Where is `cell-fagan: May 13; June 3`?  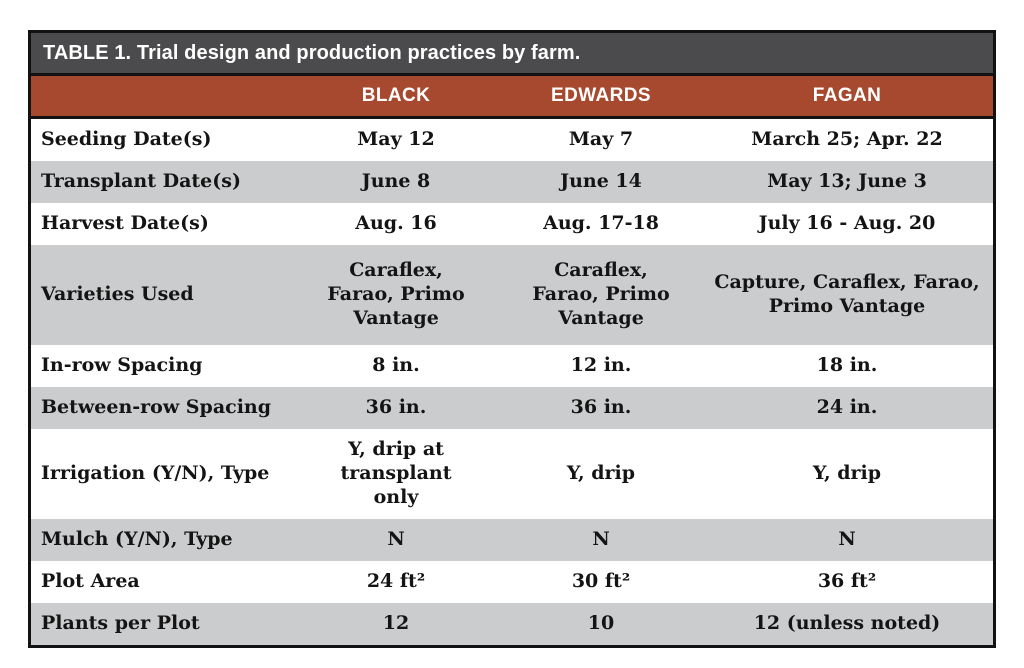 cell-fagan: May 13; June 3 is located at coordinates (847, 181).